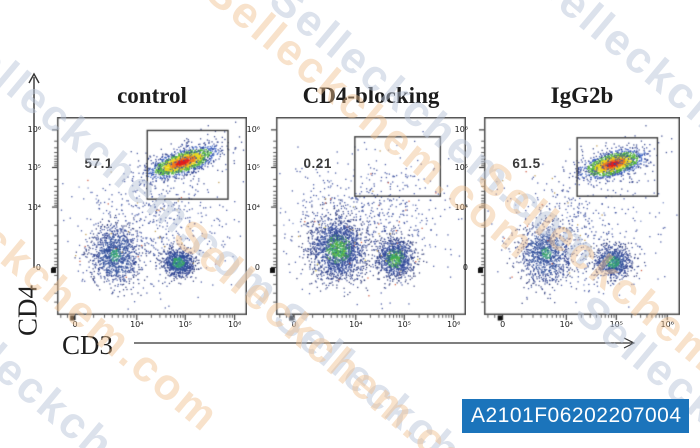  Describe the element at coordinates (317, 163) in the screenshot. I see `gate-percentage: 0.21` at that location.